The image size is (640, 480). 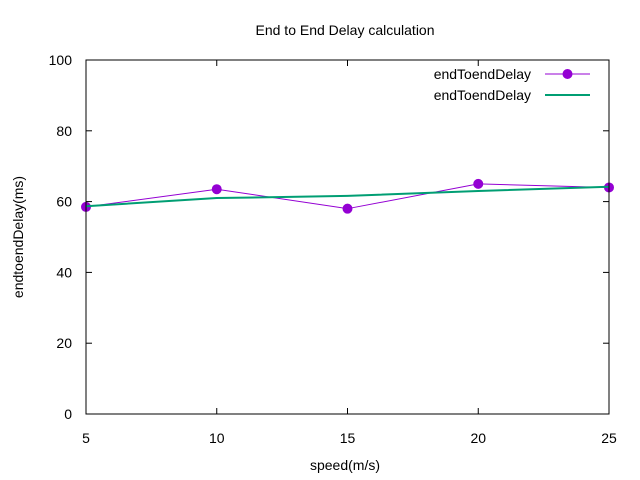 I want to click on x-tick-label: 5, so click(x=86, y=438).